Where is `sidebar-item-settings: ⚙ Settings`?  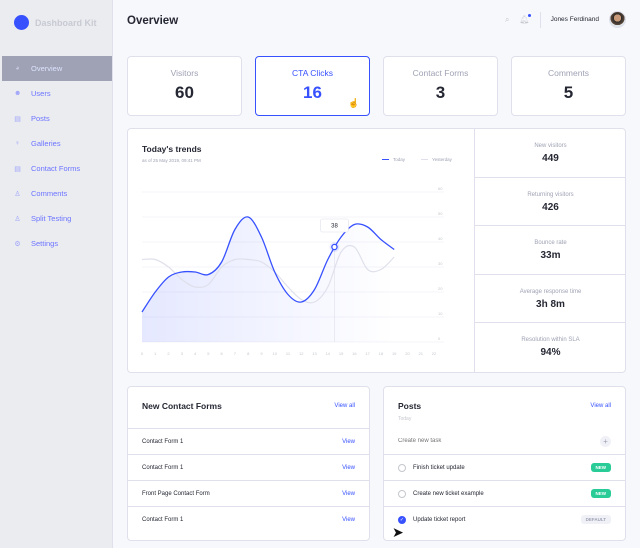 sidebar-item-settings: ⚙ Settings is located at coordinates (57, 243).